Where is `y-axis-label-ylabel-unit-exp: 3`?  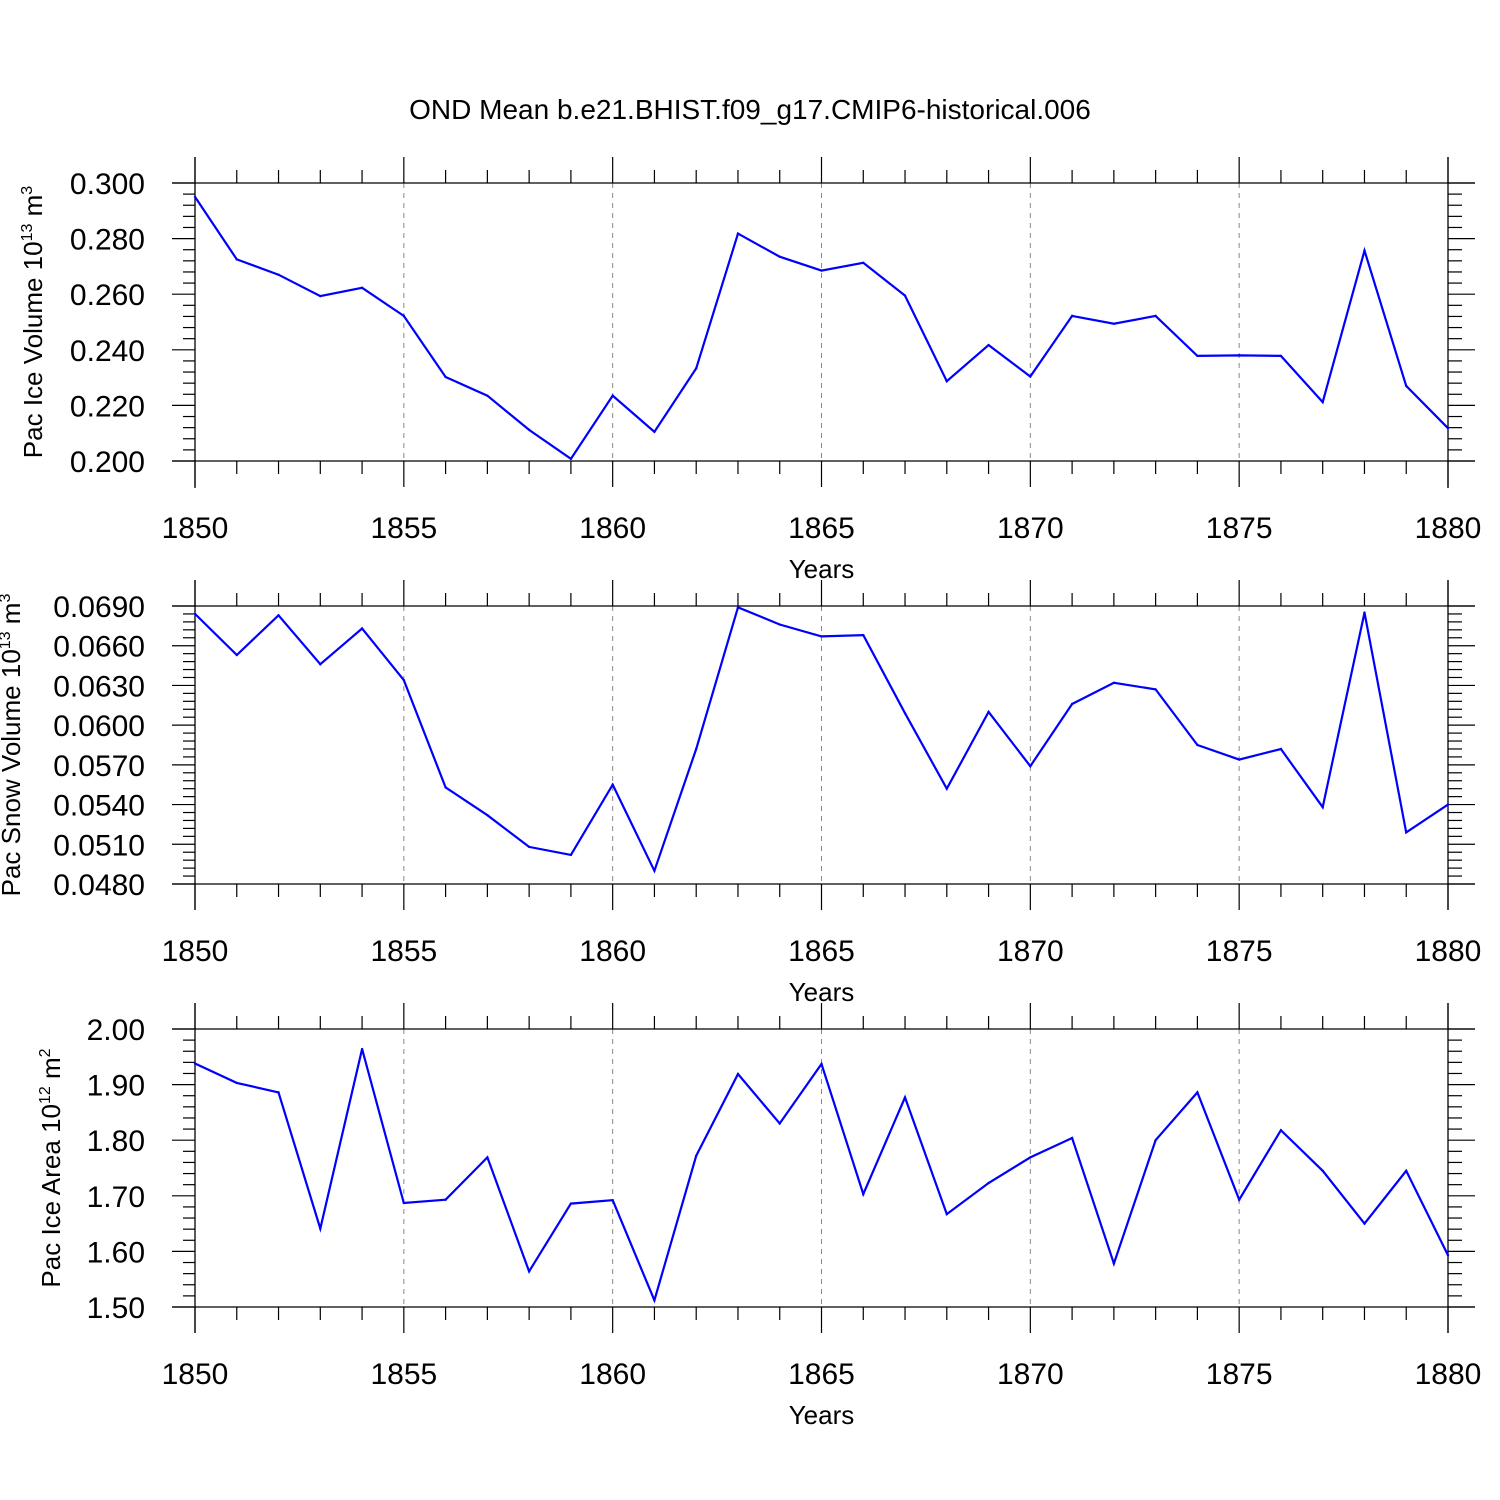 y-axis-label-ylabel-unit-exp: 3 is located at coordinates (27, 190).